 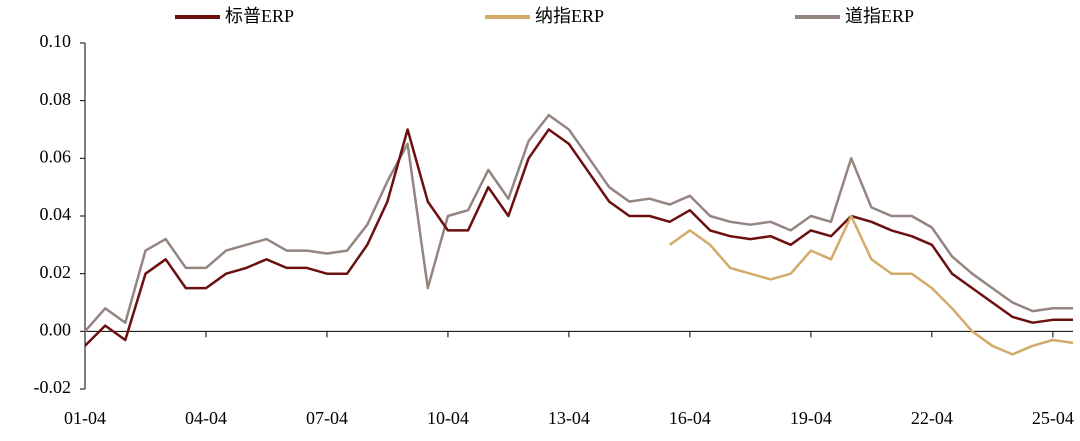 I want to click on legend-label: 标普ERP, so click(x=259, y=16).